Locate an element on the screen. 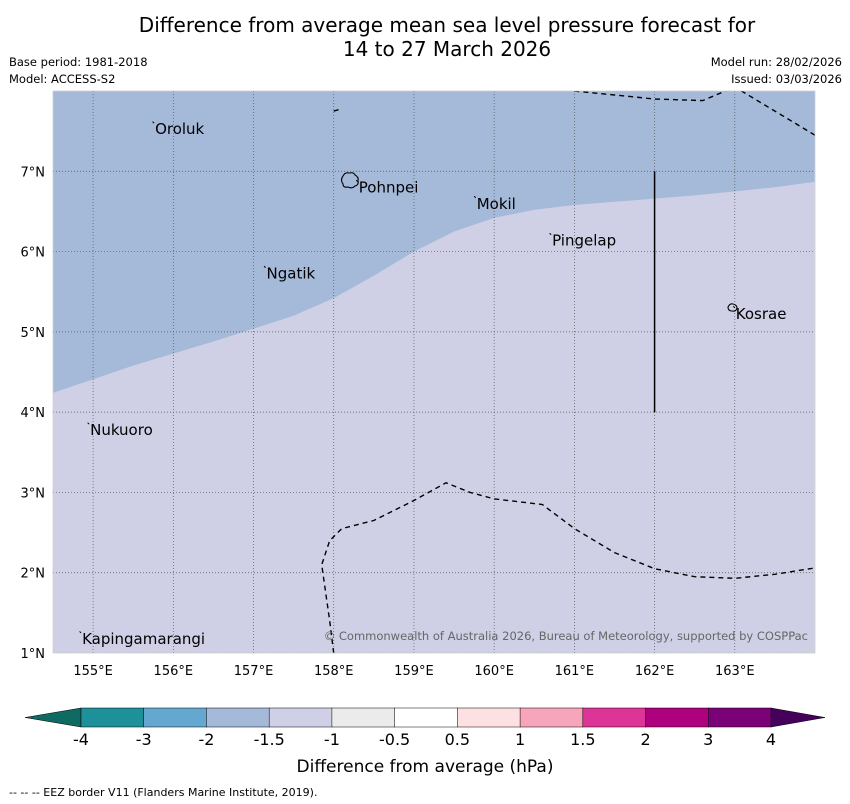 The image size is (850, 804). place-label-oroluk: Oroluk is located at coordinates (179, 129).